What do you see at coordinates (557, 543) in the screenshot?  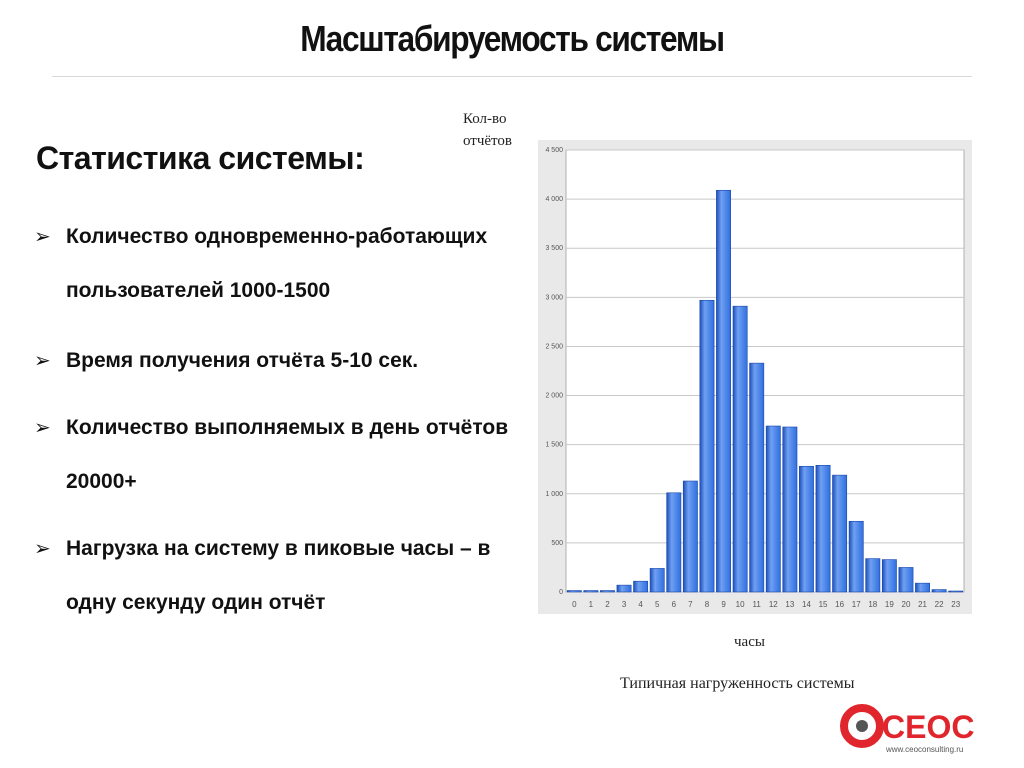 I see `y-tick-label: 500` at bounding box center [557, 543].